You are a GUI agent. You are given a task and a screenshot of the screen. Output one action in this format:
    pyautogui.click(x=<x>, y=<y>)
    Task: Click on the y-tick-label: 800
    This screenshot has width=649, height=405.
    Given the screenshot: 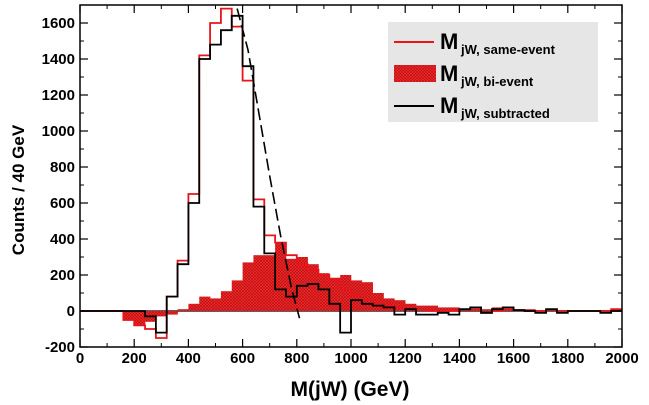 What is the action you would take?
    pyautogui.click(x=62, y=167)
    